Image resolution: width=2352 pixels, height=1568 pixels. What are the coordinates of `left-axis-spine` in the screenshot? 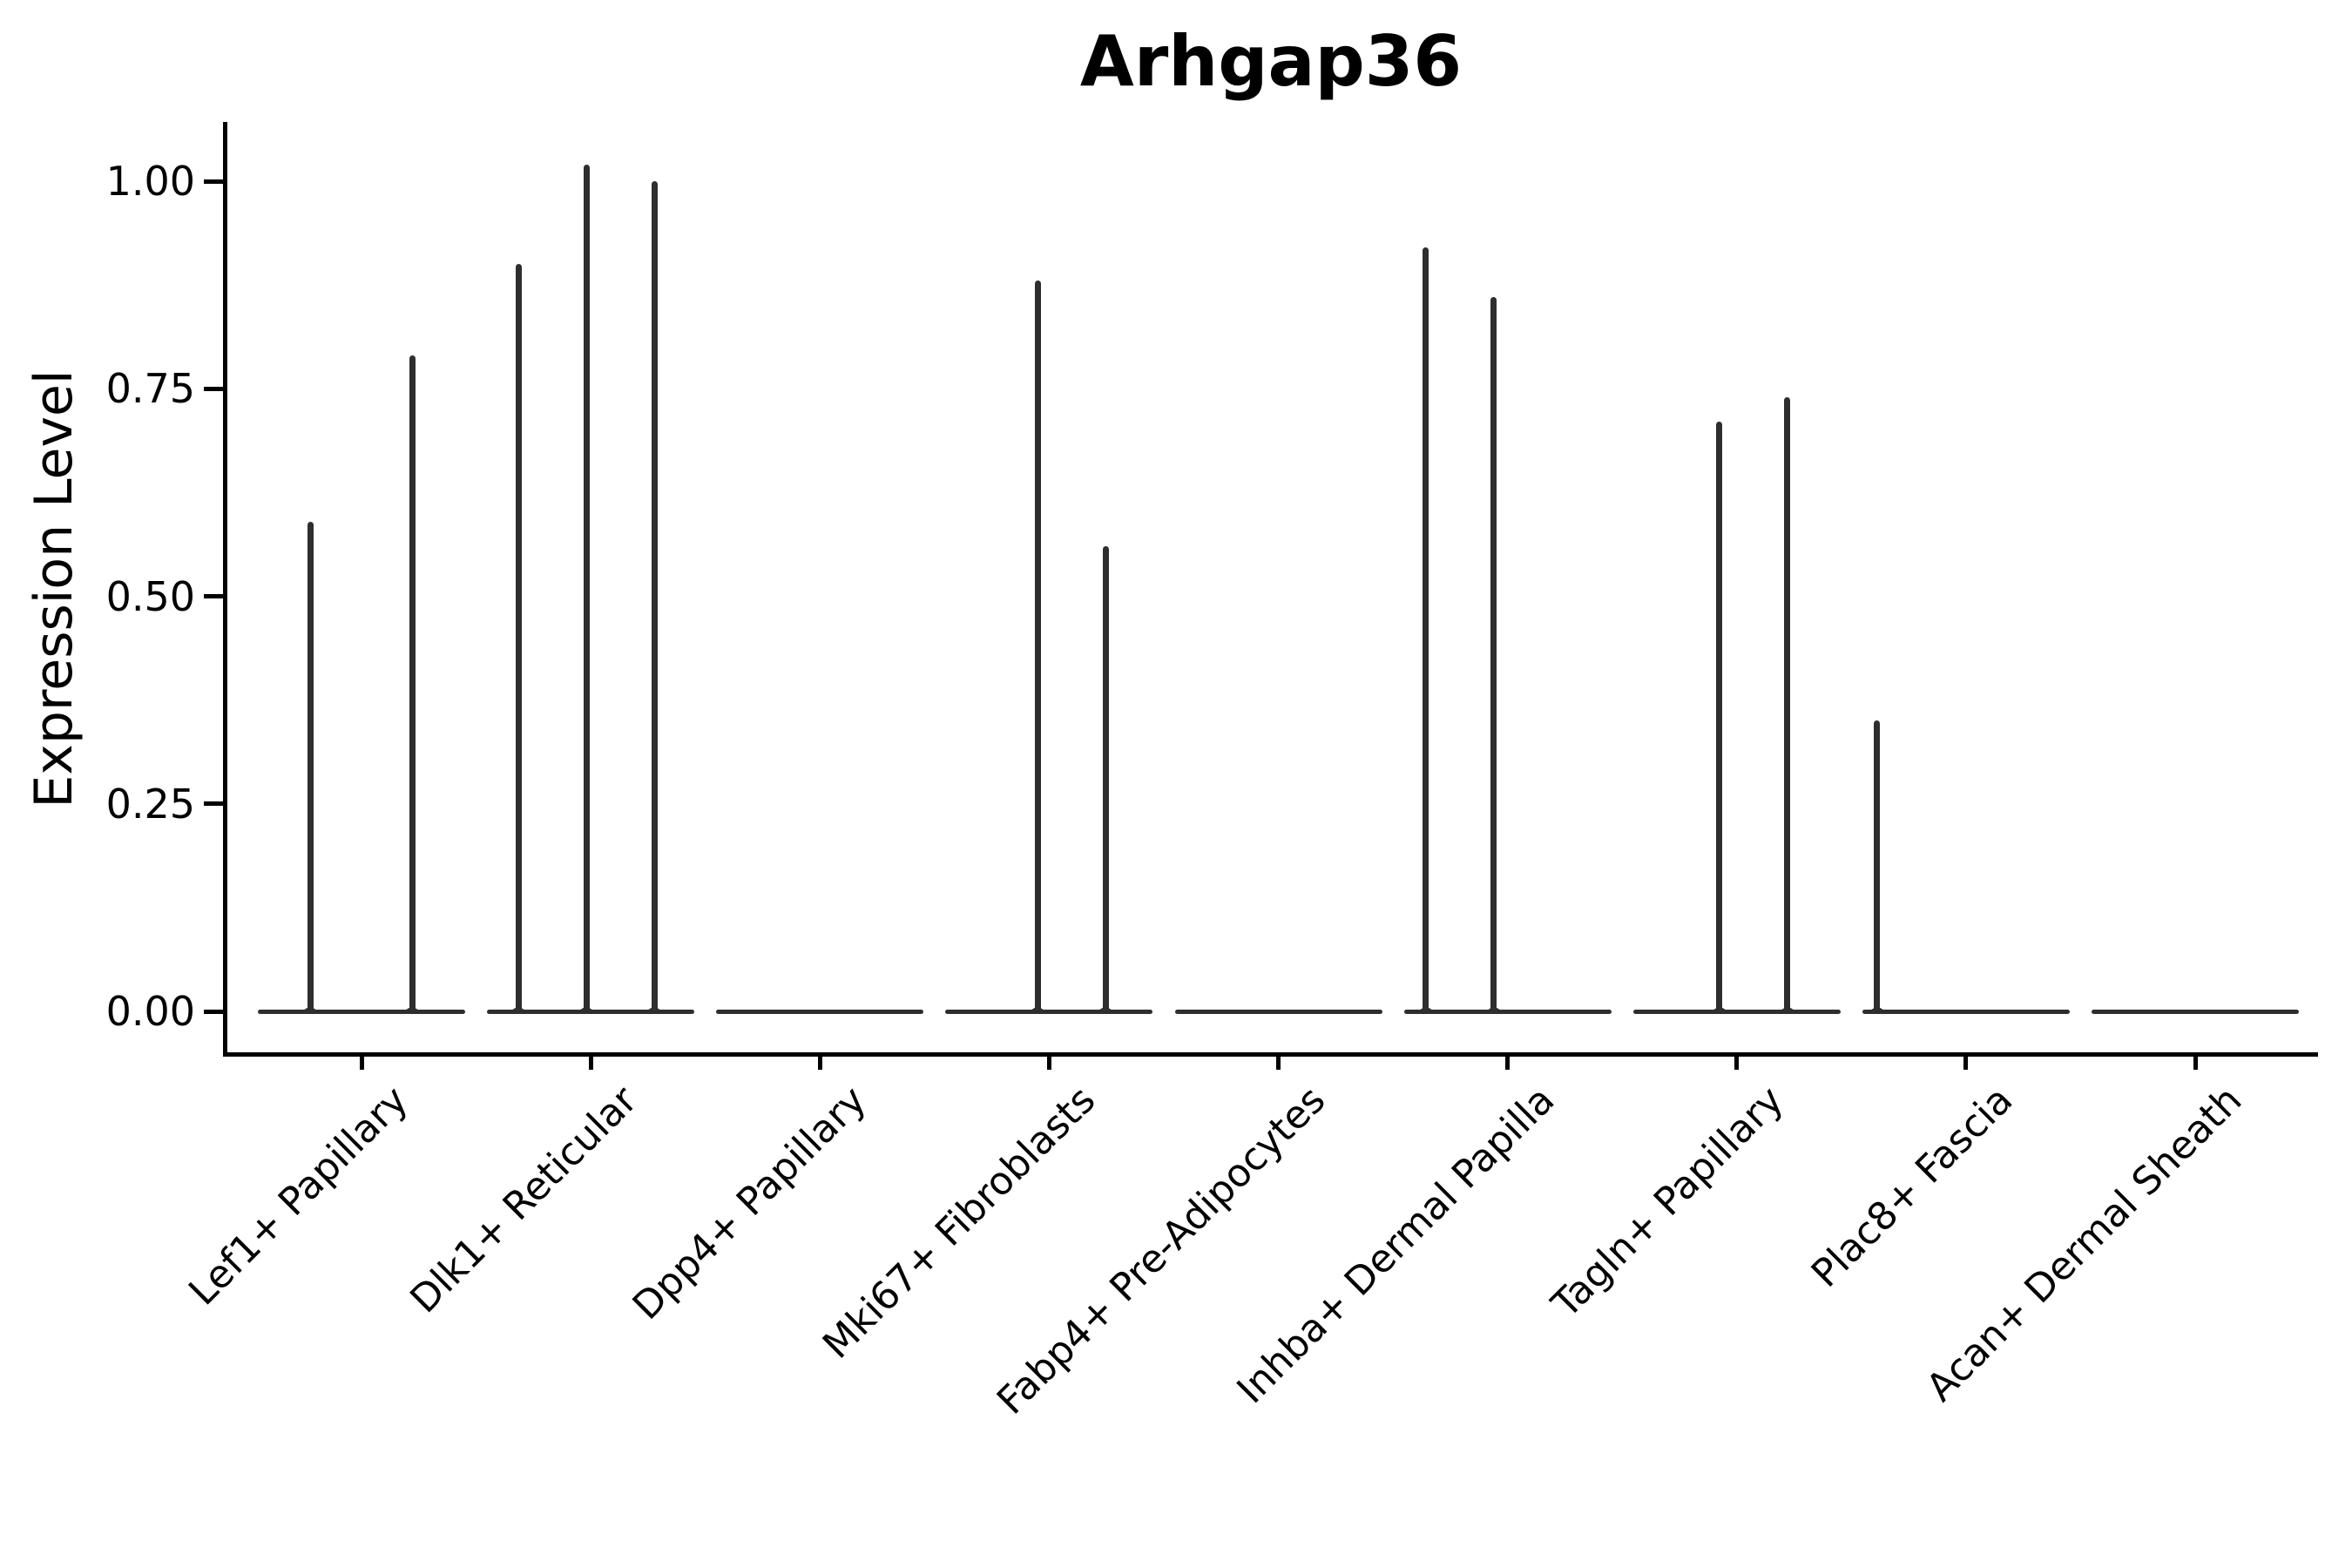 It's located at (225, 589).